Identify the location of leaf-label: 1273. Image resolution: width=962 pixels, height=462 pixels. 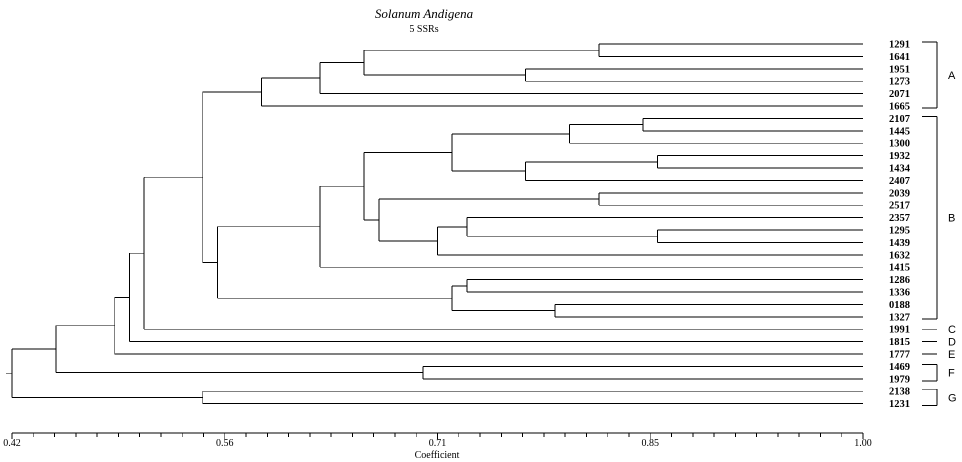
(899, 82).